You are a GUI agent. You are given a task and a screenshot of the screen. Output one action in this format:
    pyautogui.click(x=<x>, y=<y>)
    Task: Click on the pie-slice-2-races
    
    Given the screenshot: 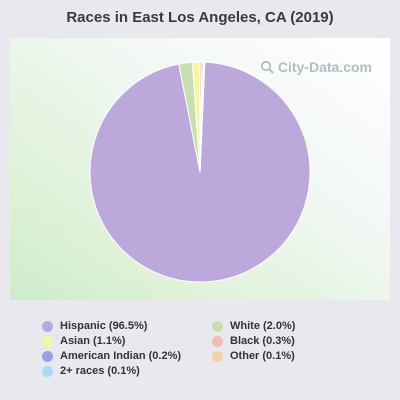 What is the action you would take?
    pyautogui.click(x=202, y=117)
    